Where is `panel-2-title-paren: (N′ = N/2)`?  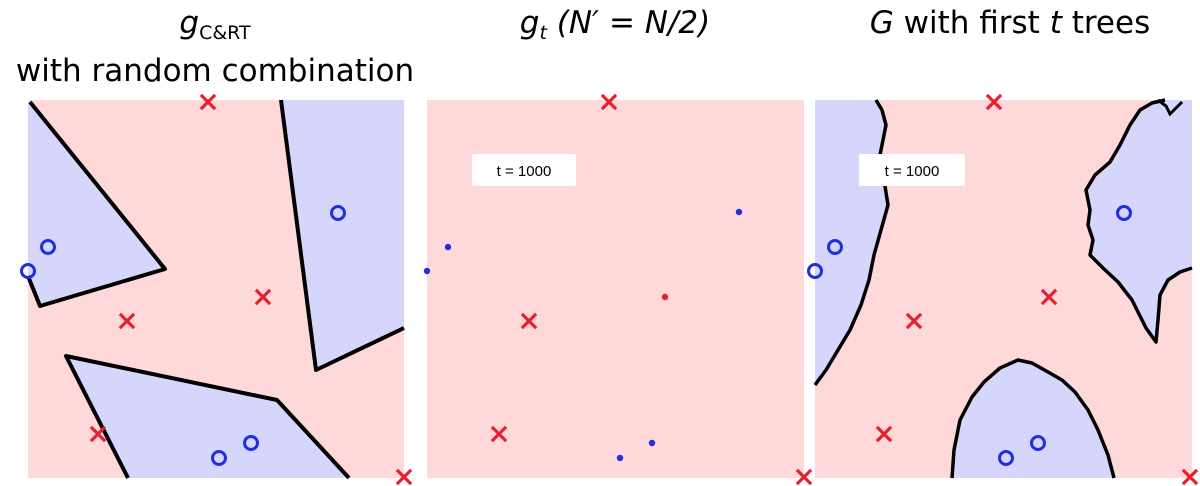
panel-2-title-paren: (N′ = N/2) is located at coordinates (633, 23).